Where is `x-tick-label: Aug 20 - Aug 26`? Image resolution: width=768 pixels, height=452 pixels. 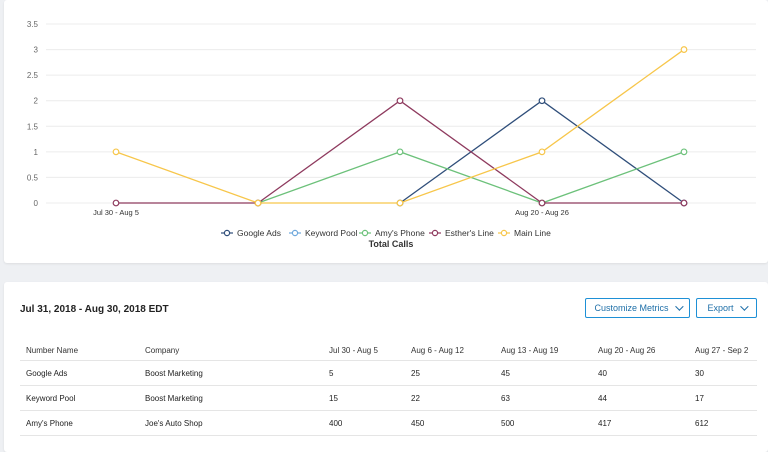
x-tick-label: Aug 20 - Aug 26 is located at coordinates (542, 212).